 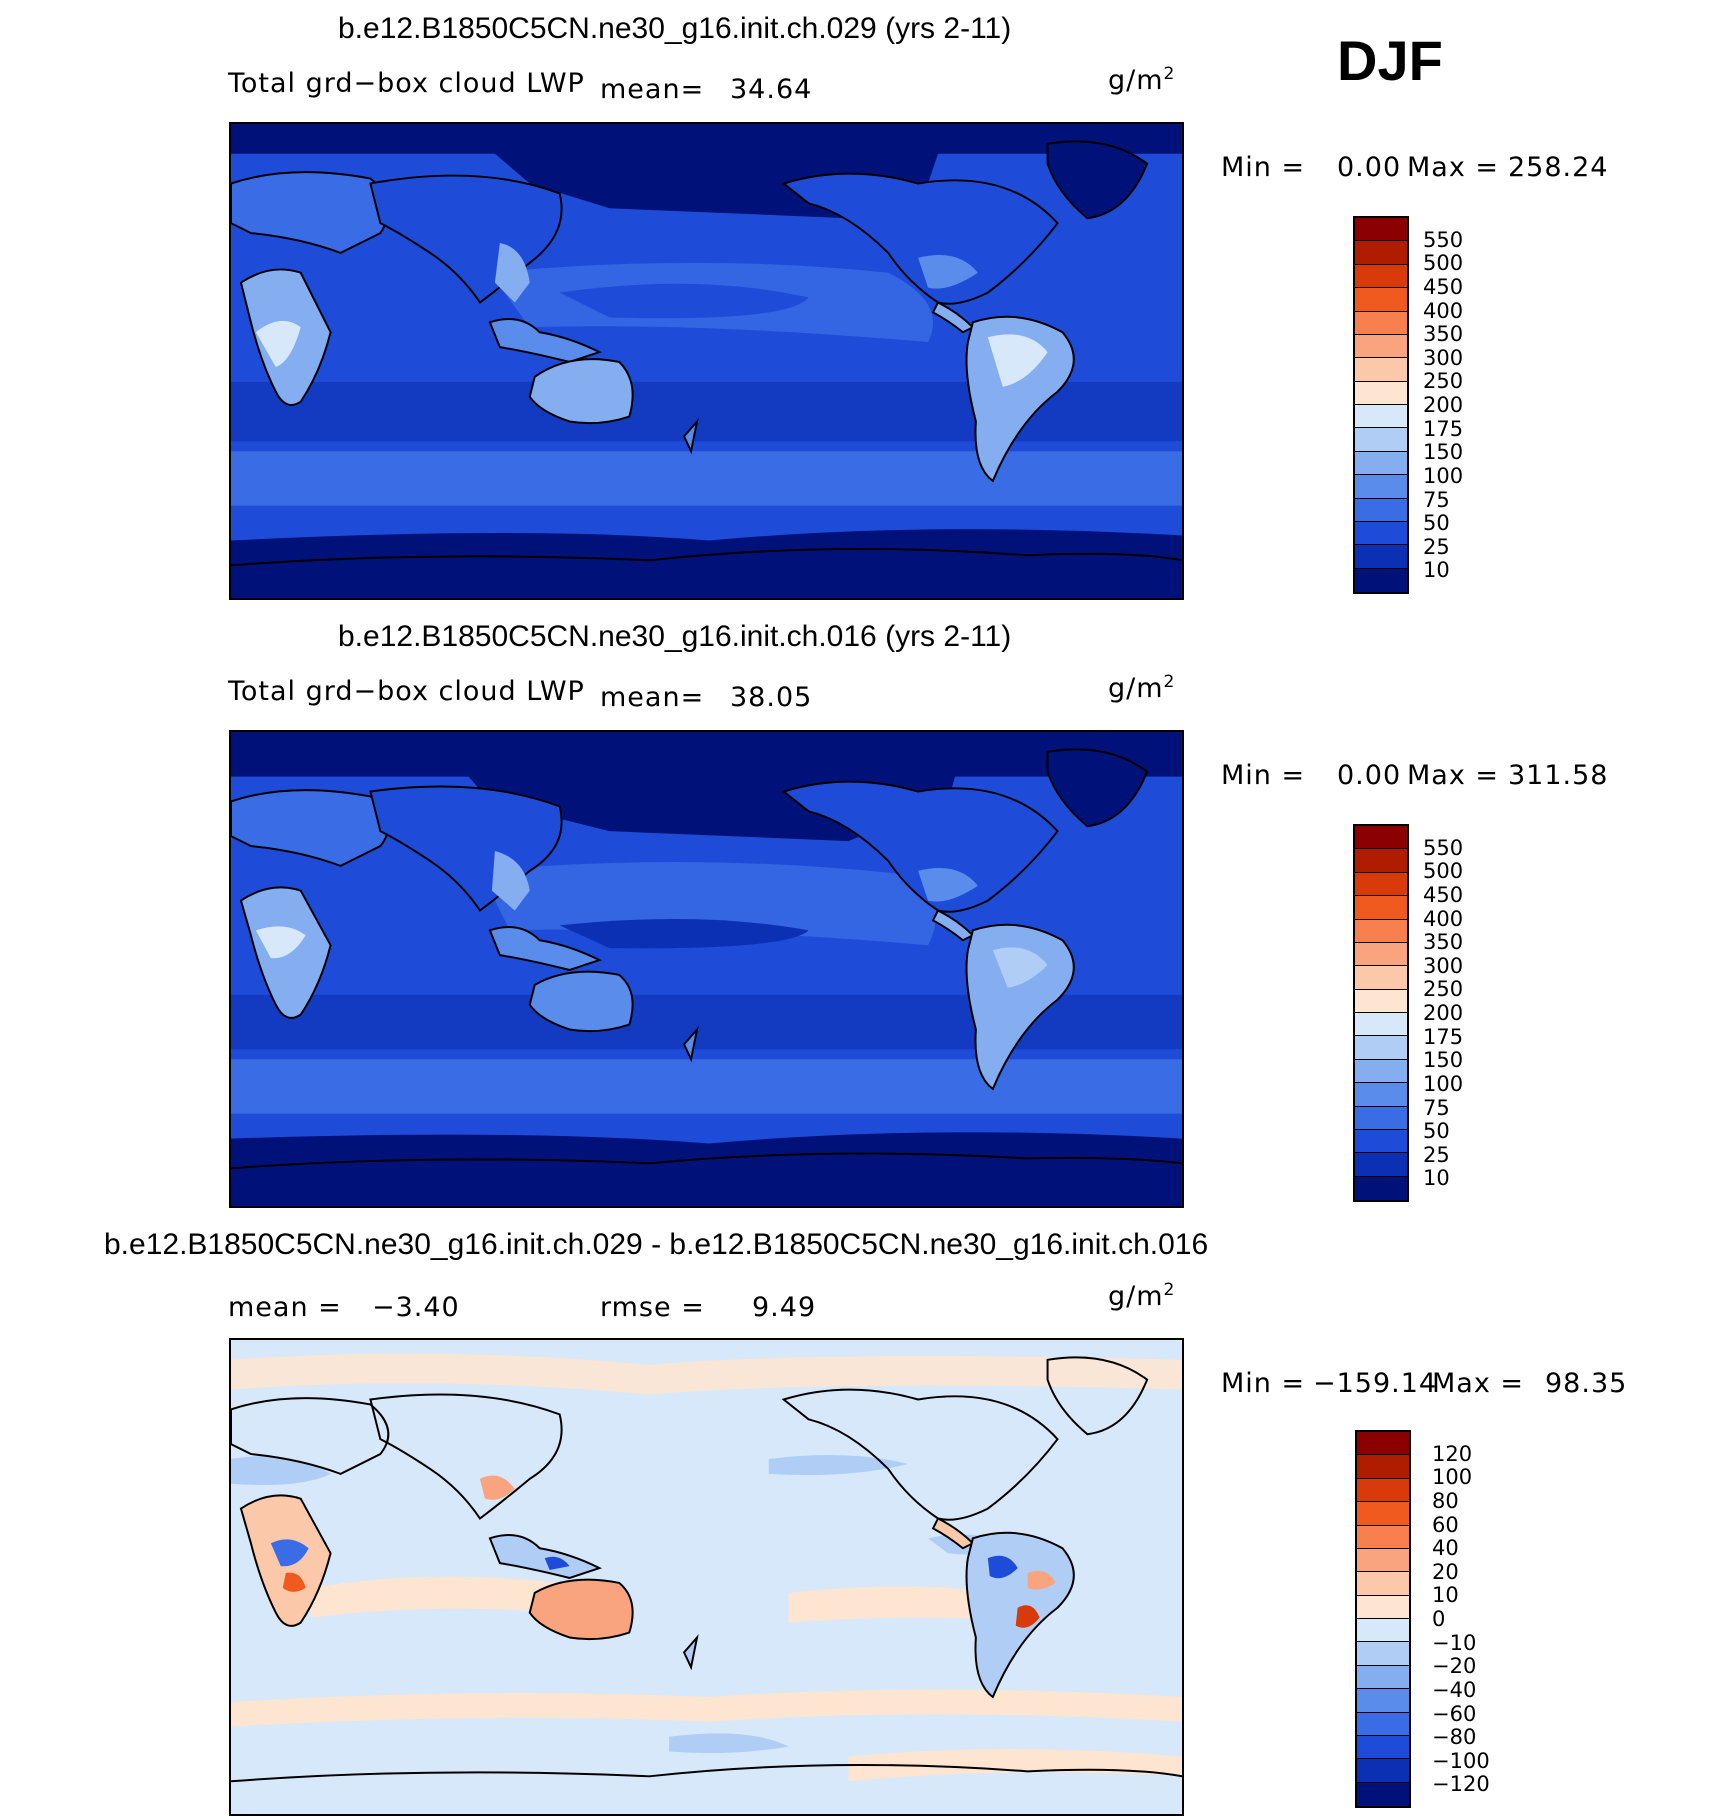 What do you see at coordinates (1445, 1524) in the screenshot?
I see `colorbar-label: 60` at bounding box center [1445, 1524].